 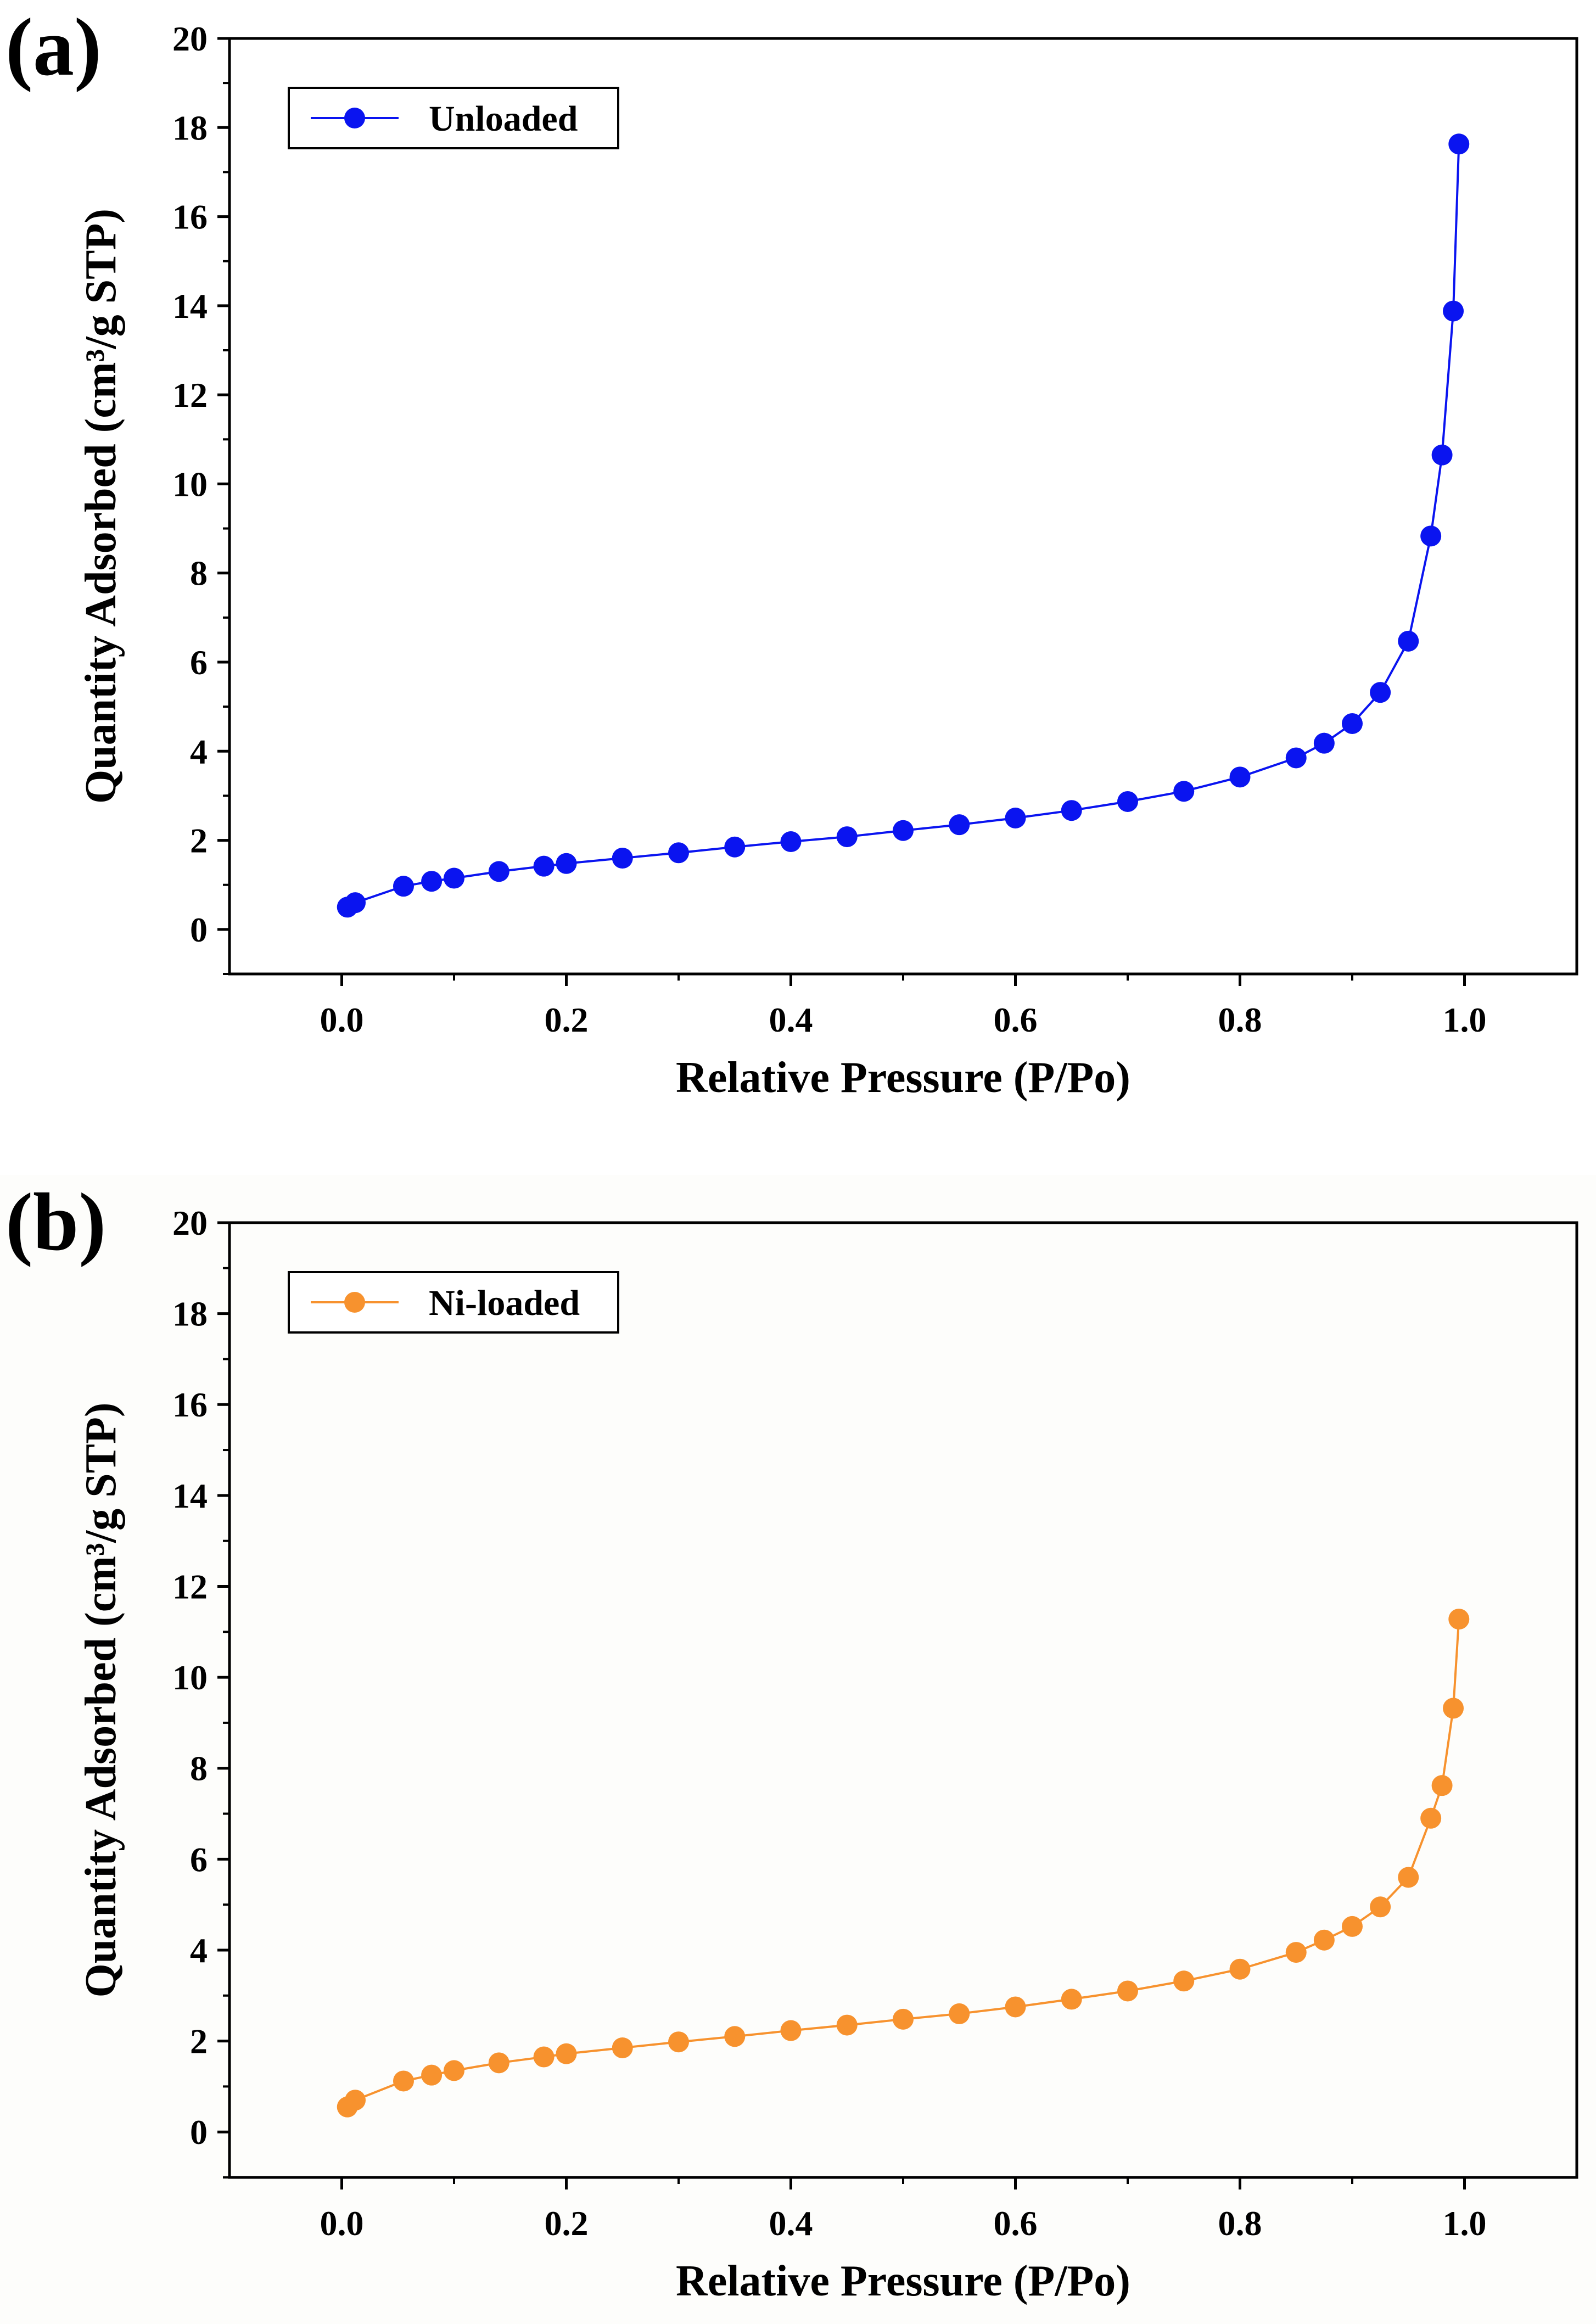 I want to click on chart-b-series-line, so click(x=903, y=1863).